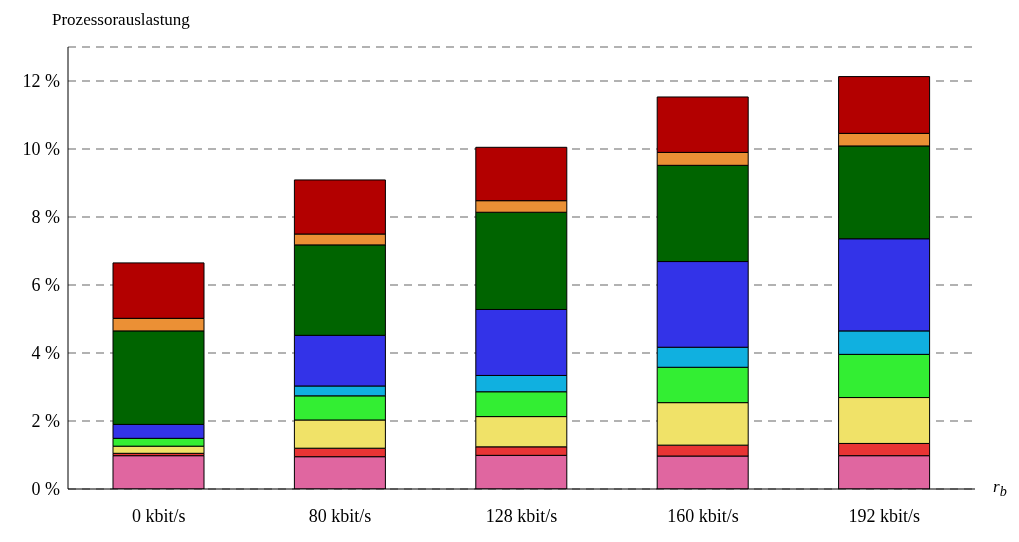  Describe the element at coordinates (121, 20) in the screenshot. I see `y-axis-title: Prozessorauslastung` at that location.